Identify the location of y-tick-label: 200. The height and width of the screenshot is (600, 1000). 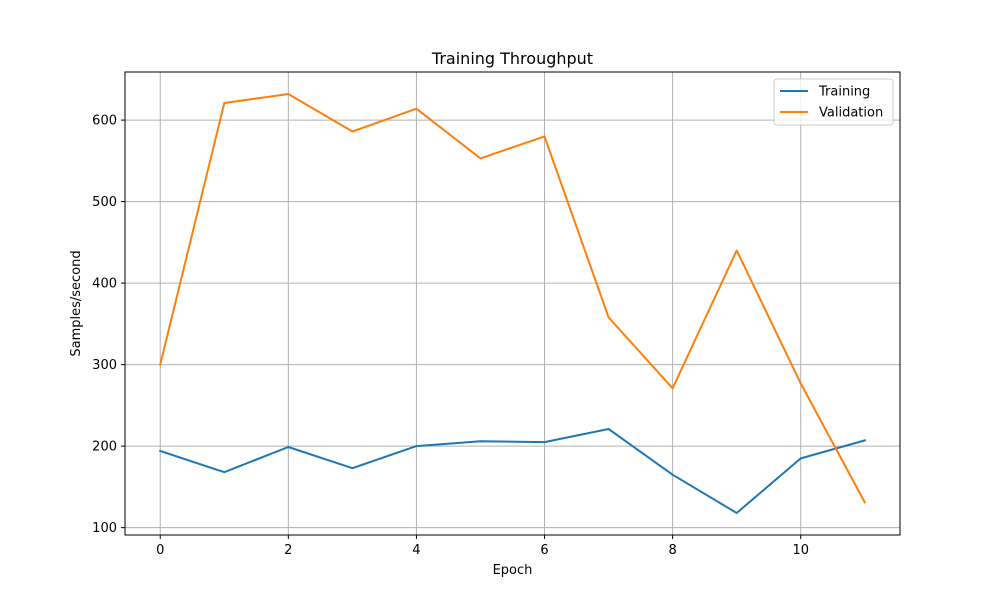
(104, 447).